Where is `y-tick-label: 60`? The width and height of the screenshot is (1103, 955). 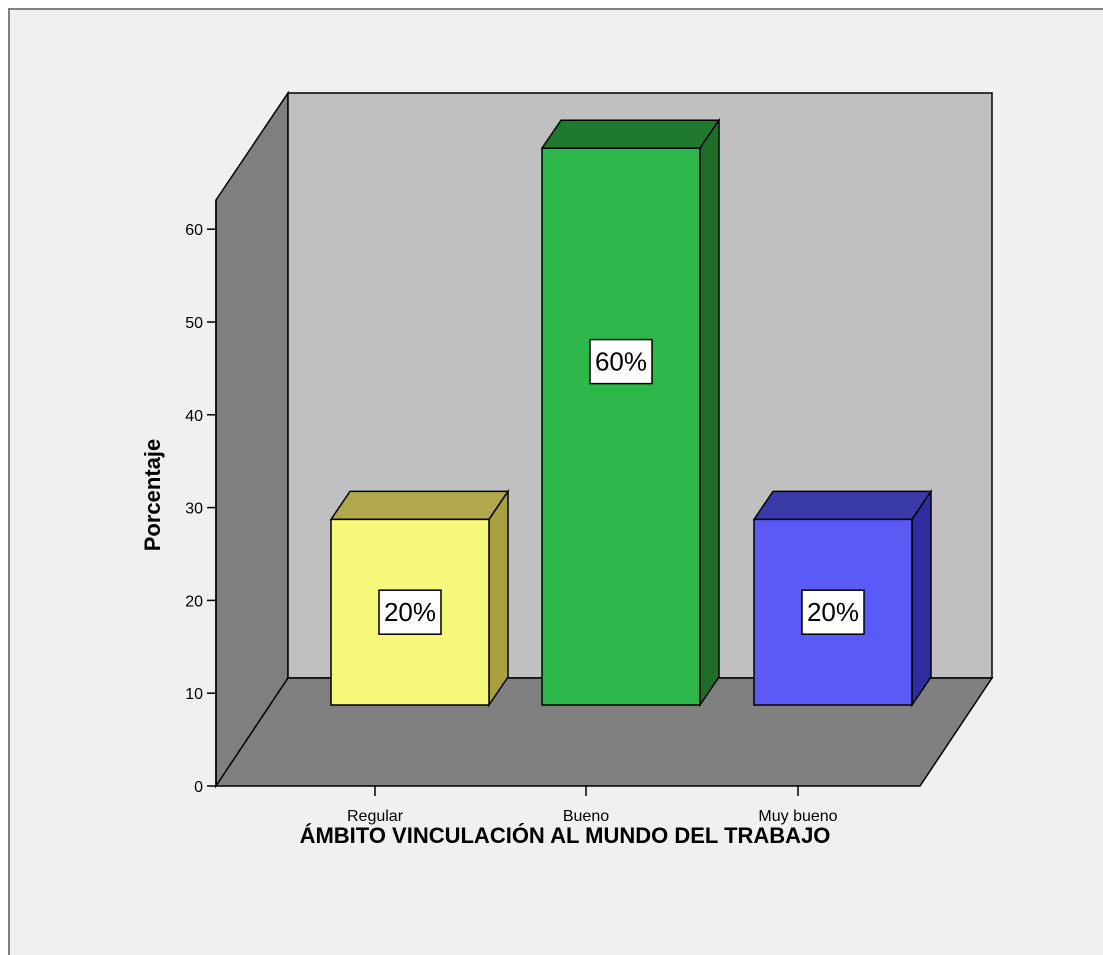
y-tick-label: 60 is located at coordinates (194, 230).